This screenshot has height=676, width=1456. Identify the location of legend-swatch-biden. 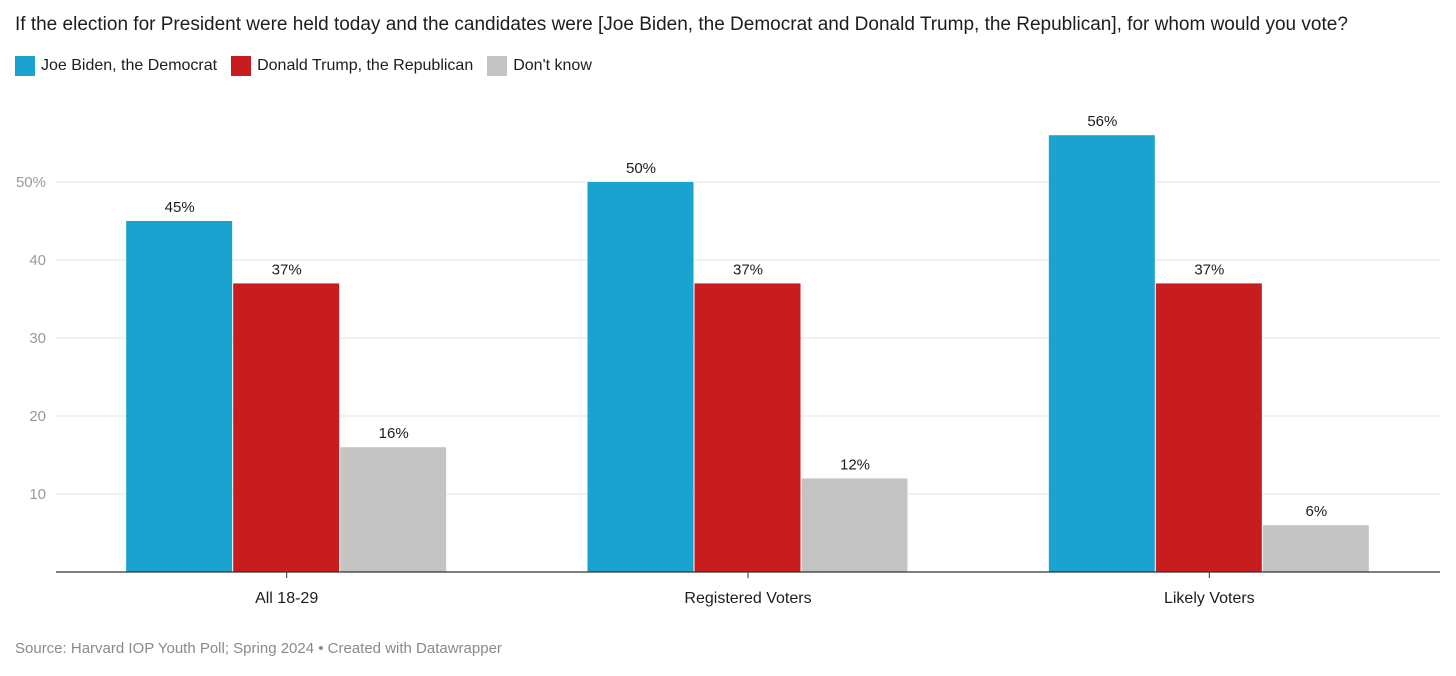
(25, 66).